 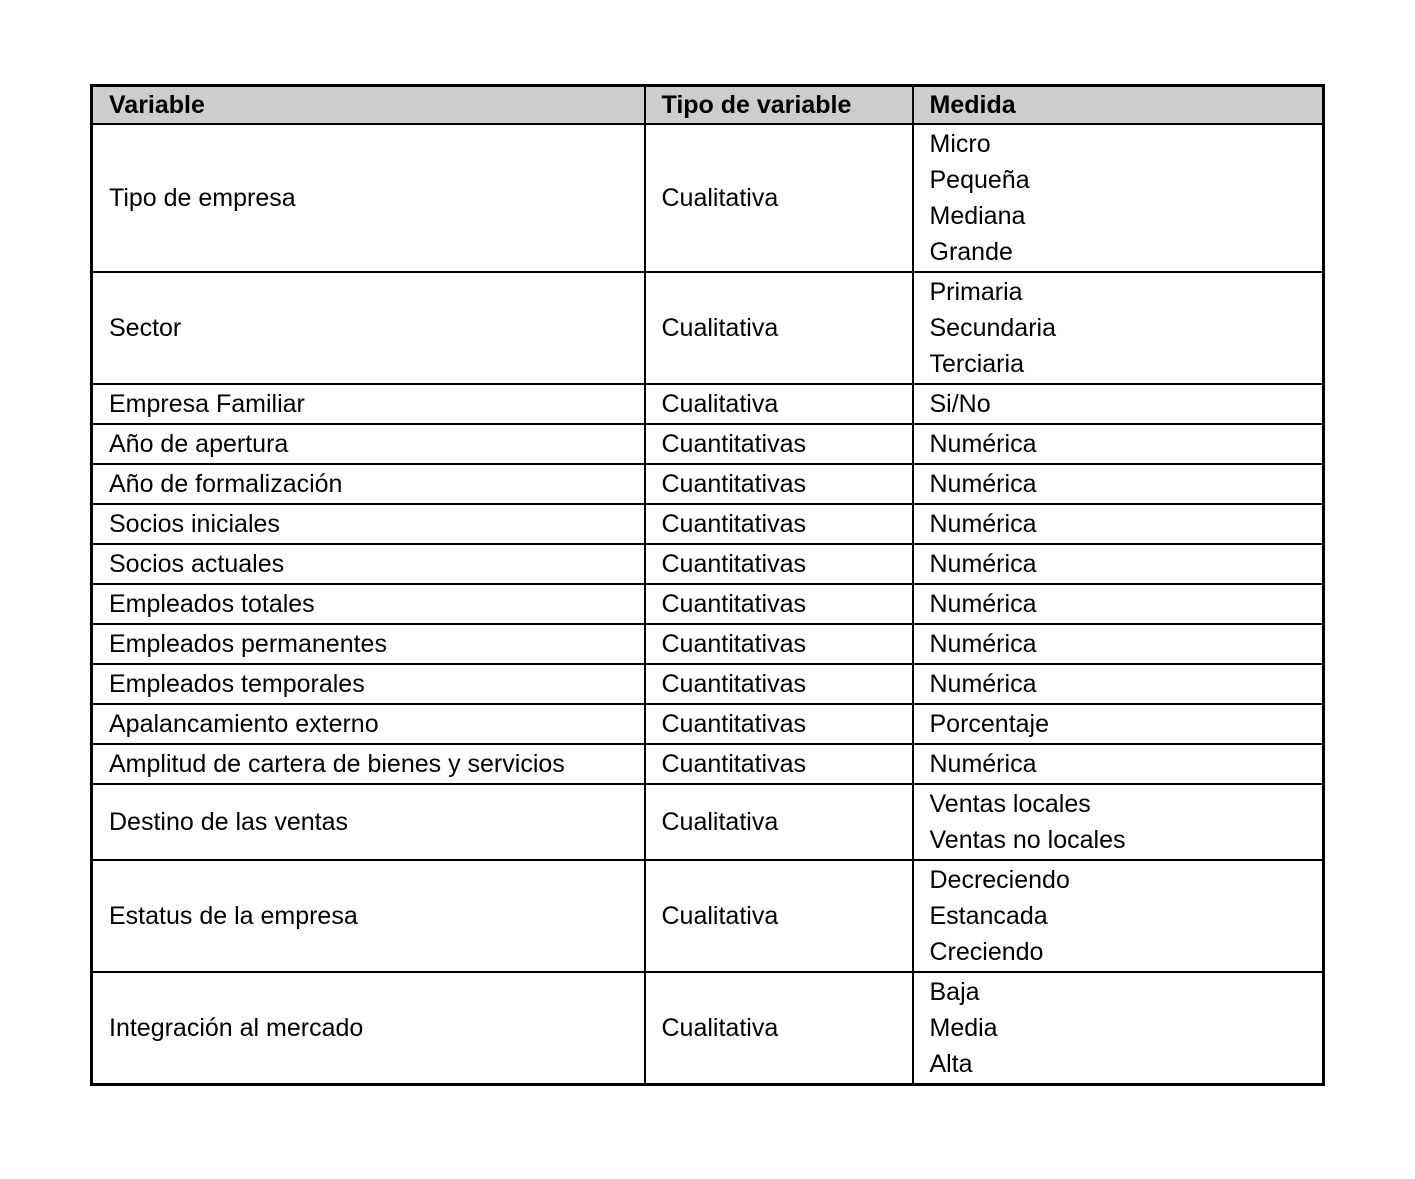 What do you see at coordinates (976, 364) in the screenshot?
I see `medida-line: Terciaria` at bounding box center [976, 364].